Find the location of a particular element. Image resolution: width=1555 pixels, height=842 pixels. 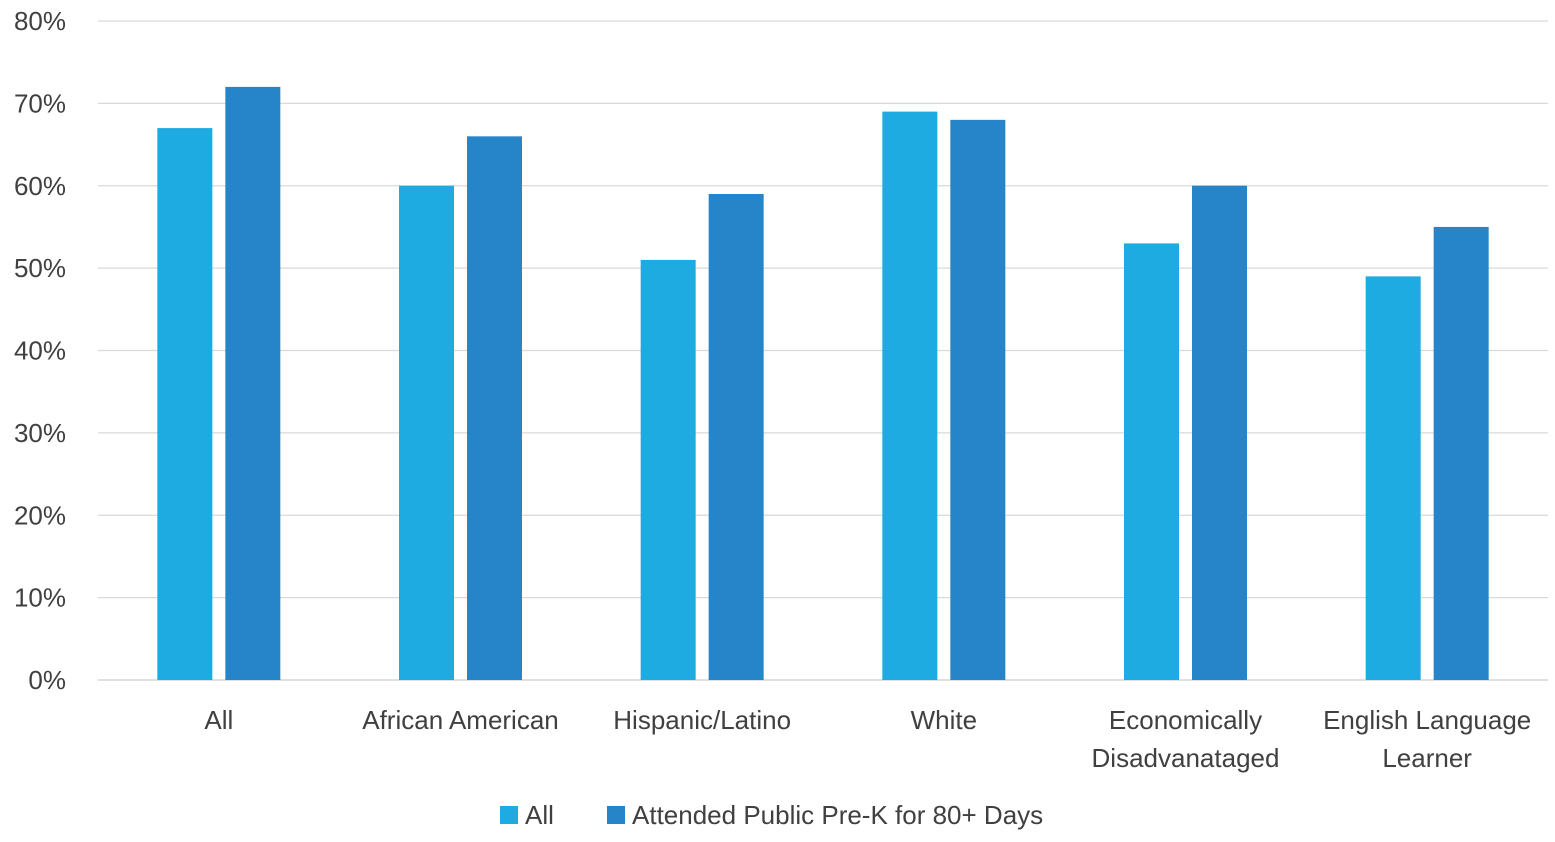

x-tick-label: All is located at coordinates (218, 720).